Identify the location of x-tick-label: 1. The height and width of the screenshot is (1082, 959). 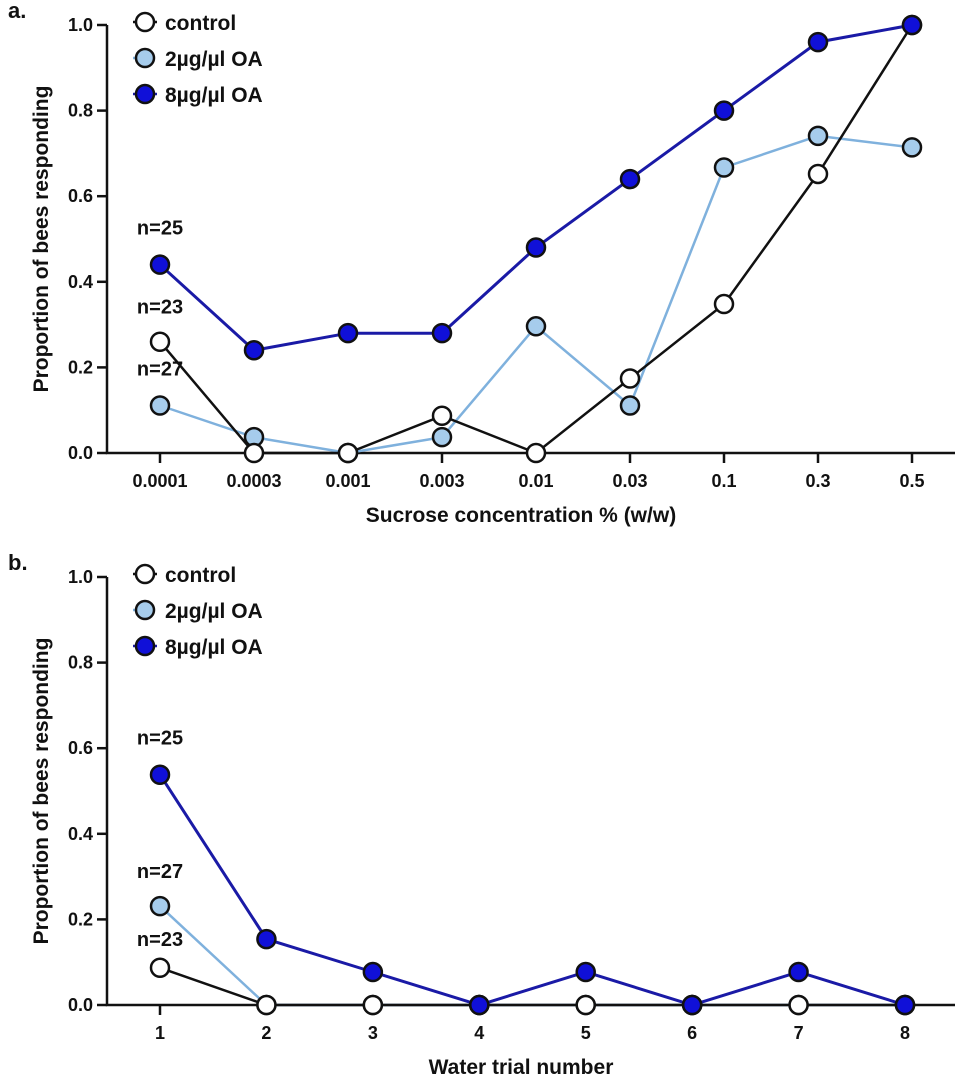
(160, 1033).